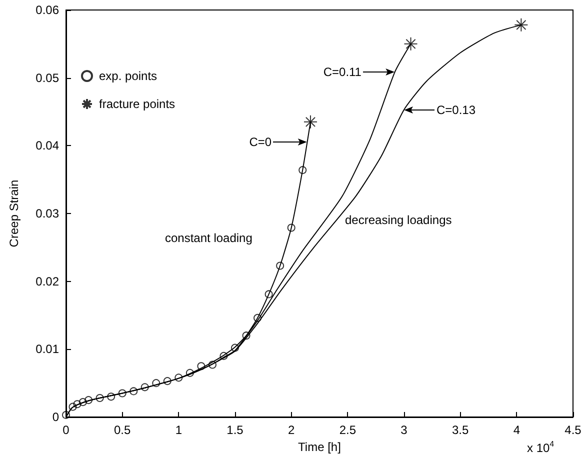  Describe the element at coordinates (48, 281) in the screenshot. I see `y-tick-label: 0.02` at that location.